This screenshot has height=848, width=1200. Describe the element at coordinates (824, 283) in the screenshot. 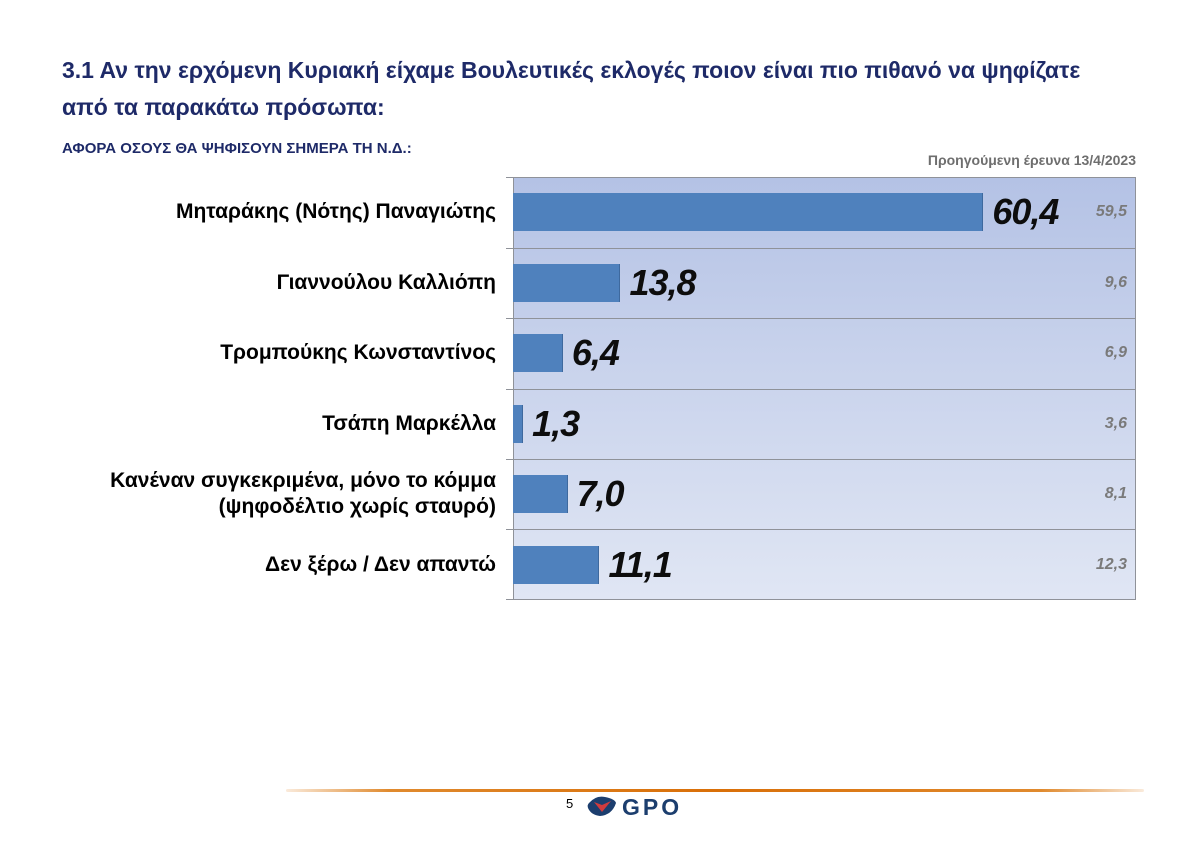

I see `bar-cell: 13,8 9,6` at that location.